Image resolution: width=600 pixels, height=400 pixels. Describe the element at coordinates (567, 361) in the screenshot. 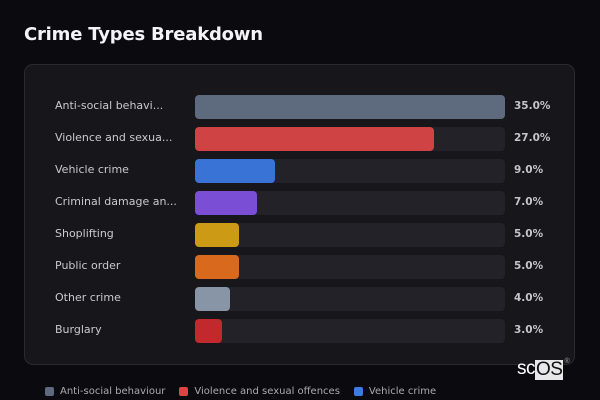

I see `registered-mark: ®` at that location.